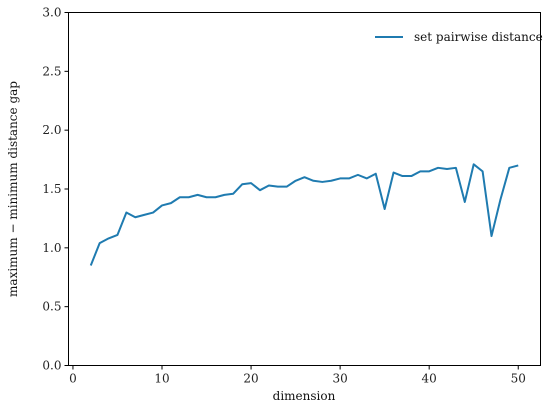 Image resolution: width=550 pixels, height=407 pixels. What do you see at coordinates (73, 379) in the screenshot?
I see `x-tick-label: 0` at bounding box center [73, 379].